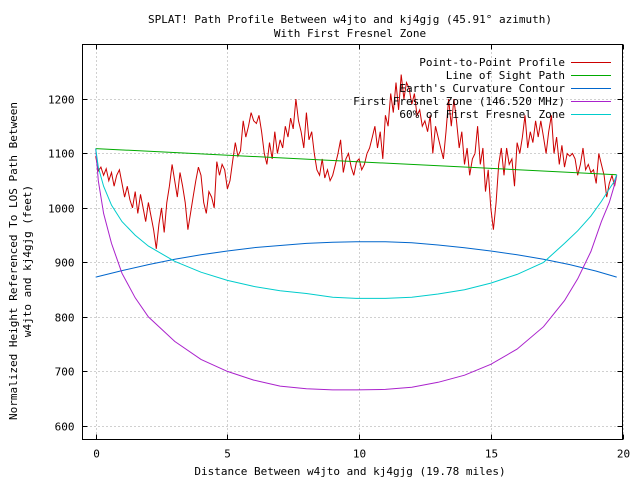 This screenshot has height=480, width=640. What do you see at coordinates (623, 454) in the screenshot?
I see `x-tick-label: 20` at bounding box center [623, 454].